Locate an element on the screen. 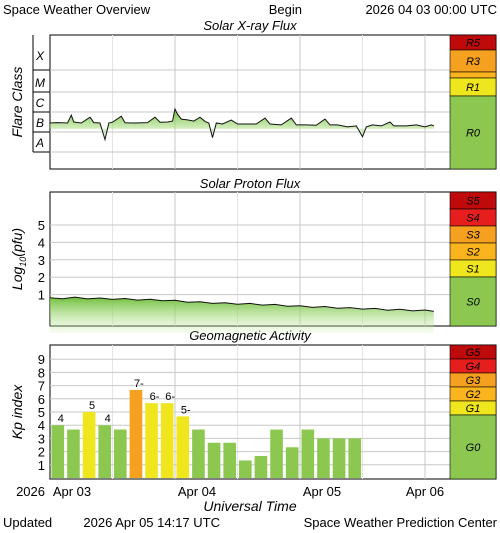 The height and width of the screenshot is (533, 500). flare-class-label: C is located at coordinates (40, 103).